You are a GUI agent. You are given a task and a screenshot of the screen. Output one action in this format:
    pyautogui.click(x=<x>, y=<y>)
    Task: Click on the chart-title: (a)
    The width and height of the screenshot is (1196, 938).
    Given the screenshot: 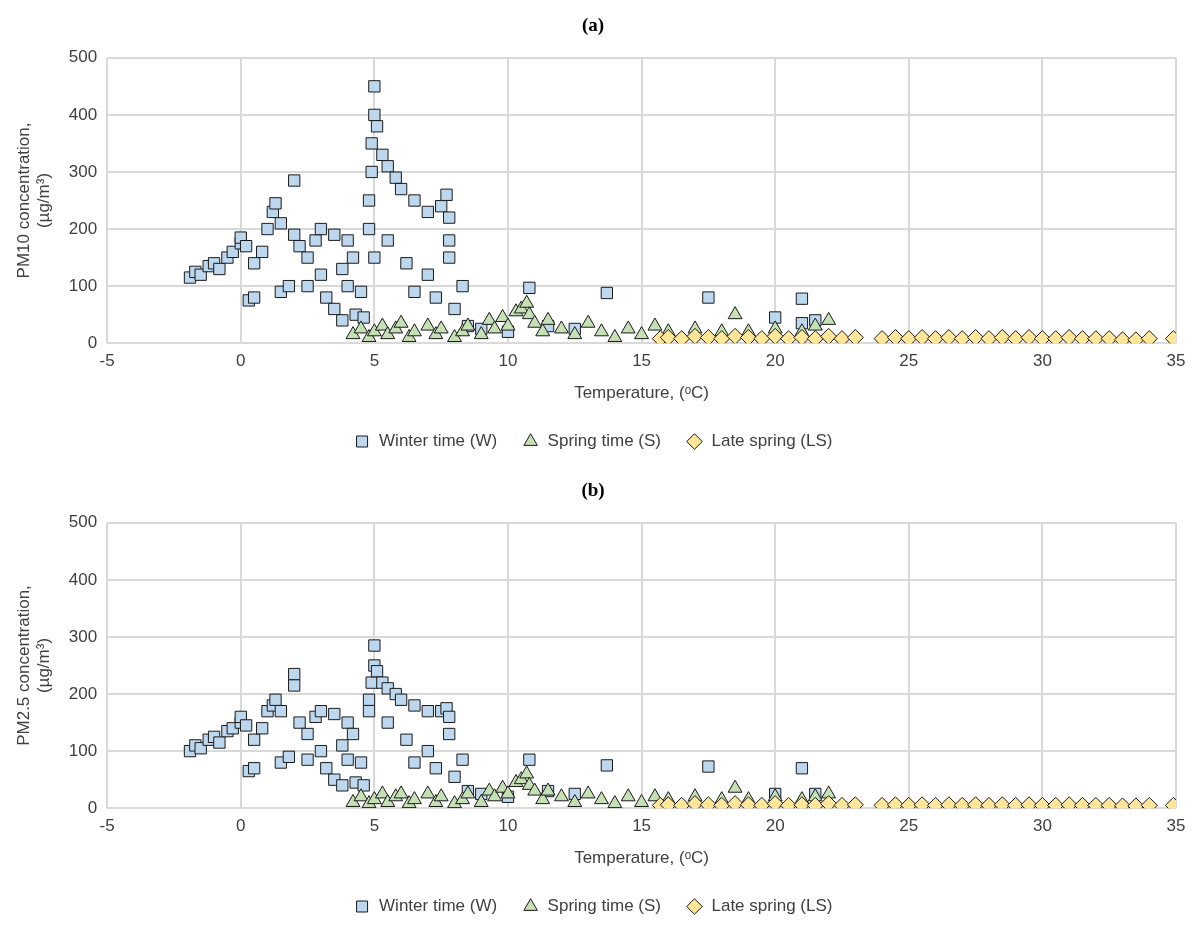 What is the action you would take?
    pyautogui.click(x=593, y=25)
    